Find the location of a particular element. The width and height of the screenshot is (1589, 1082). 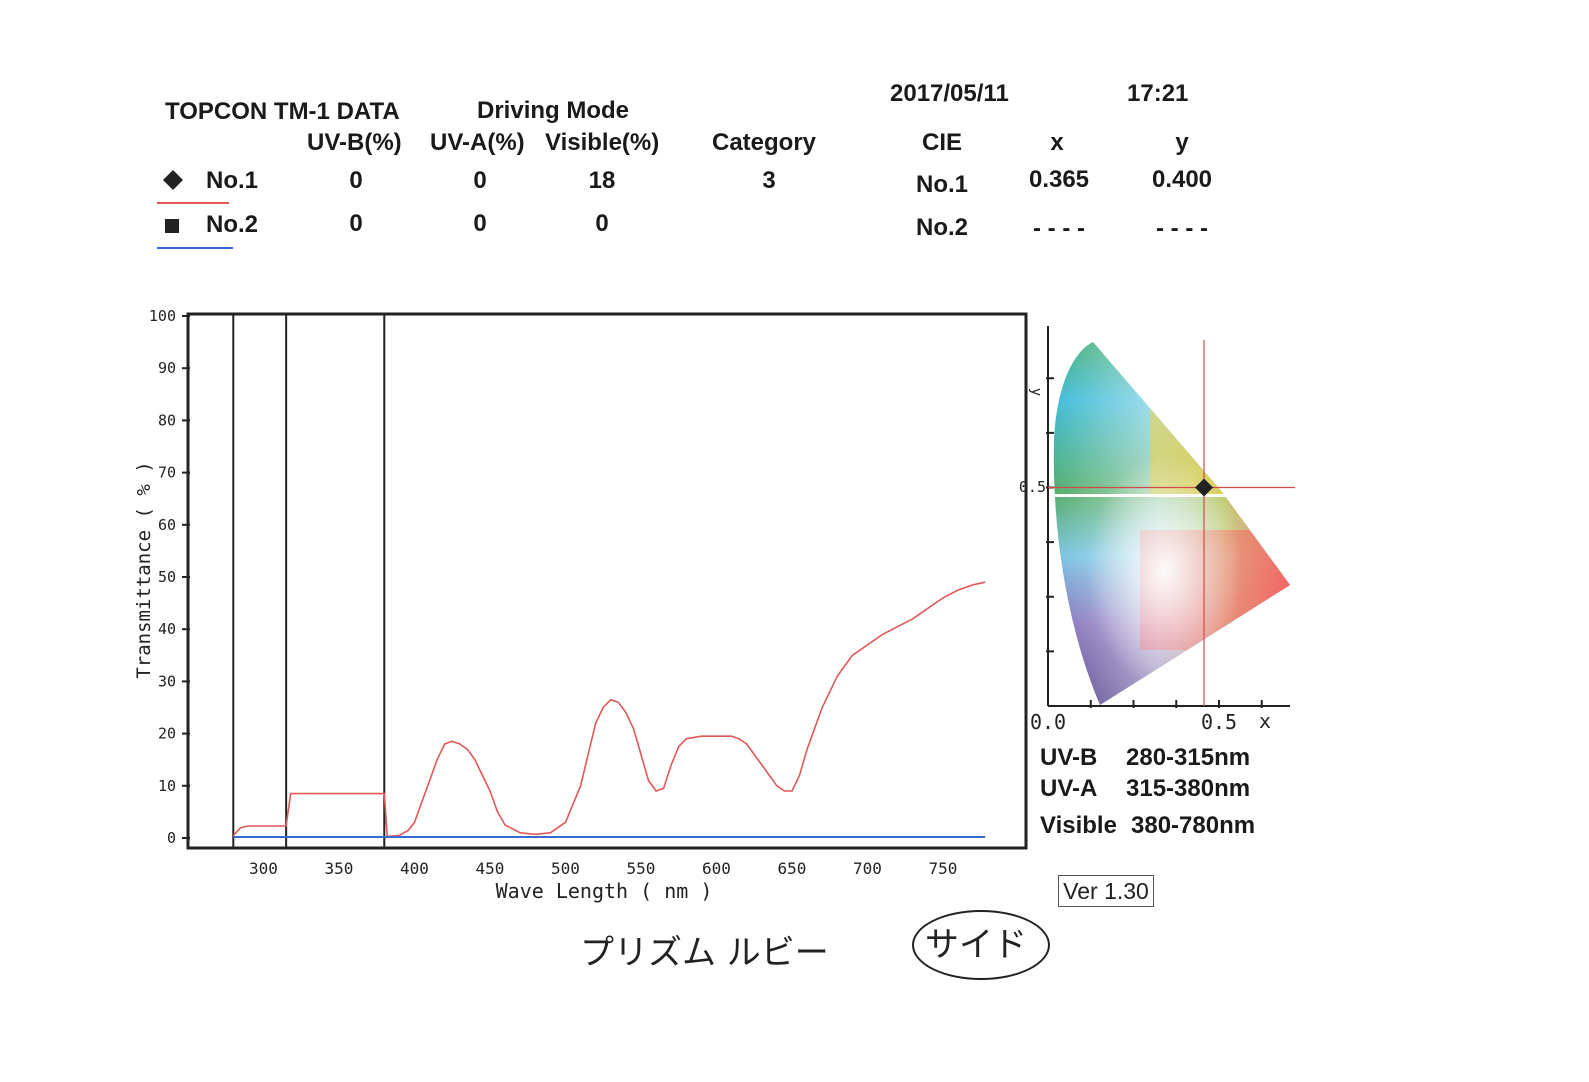

cie-point-marker is located at coordinates (1204, 487).